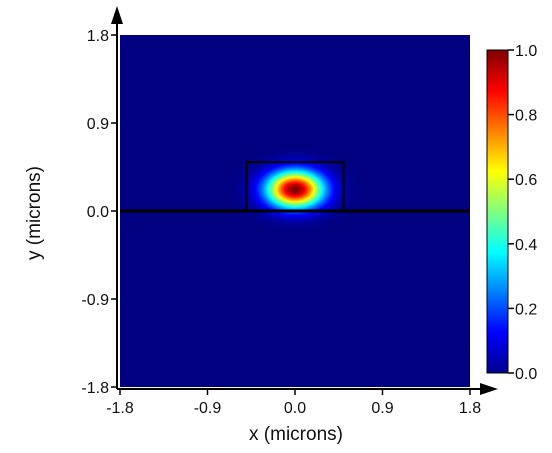  I want to click on colorbar-tick-label: 0.6, so click(526, 180).